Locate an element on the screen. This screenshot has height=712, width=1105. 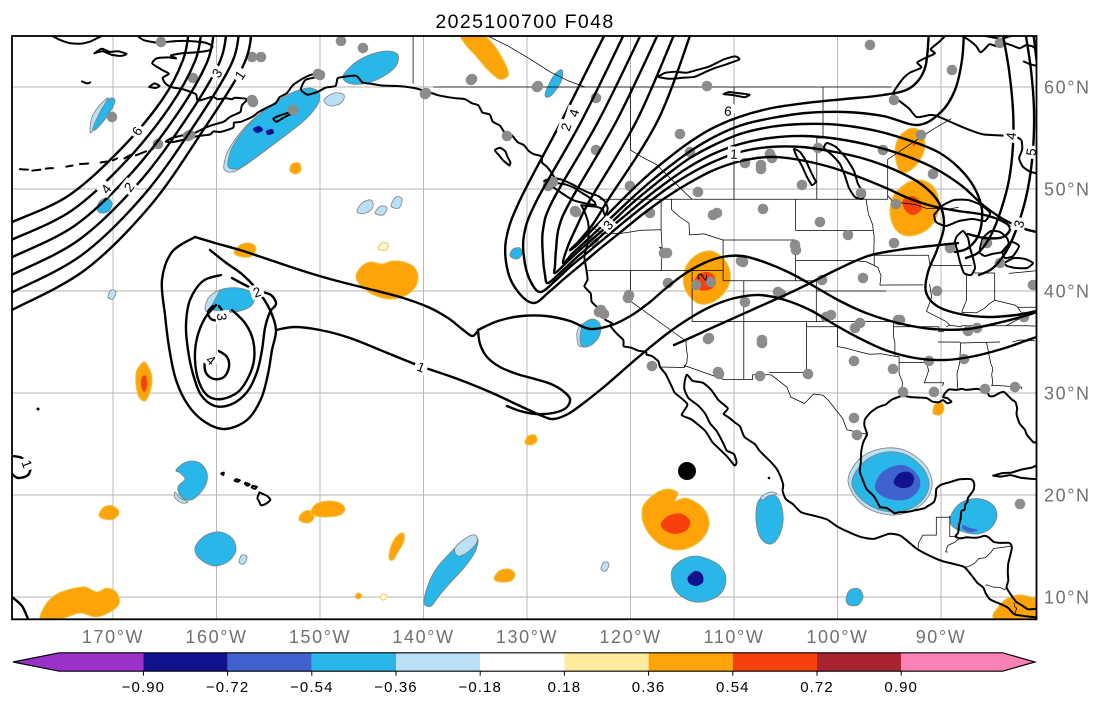
svg-text: 90°W is located at coordinates (941, 637).